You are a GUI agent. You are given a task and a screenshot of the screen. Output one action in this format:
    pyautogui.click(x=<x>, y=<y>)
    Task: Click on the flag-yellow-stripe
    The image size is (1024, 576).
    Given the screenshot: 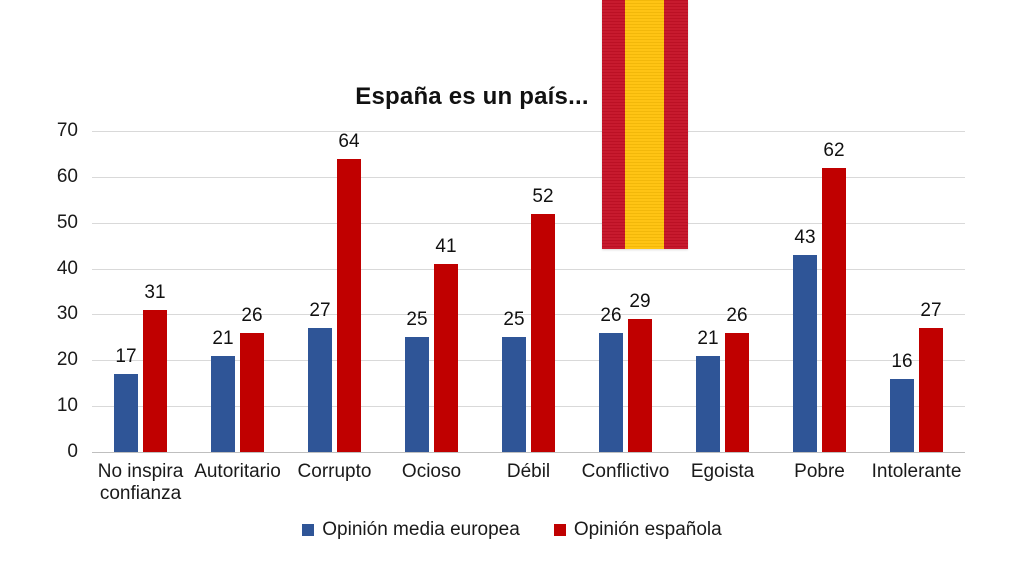 What is the action you would take?
    pyautogui.click(x=644, y=124)
    